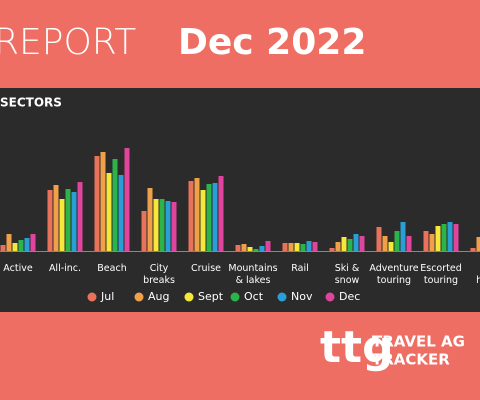 The image size is (480, 400). What do you see at coordinates (393, 274) in the screenshot?
I see `x-tick-label: Adventure touring` at bounding box center [393, 274].